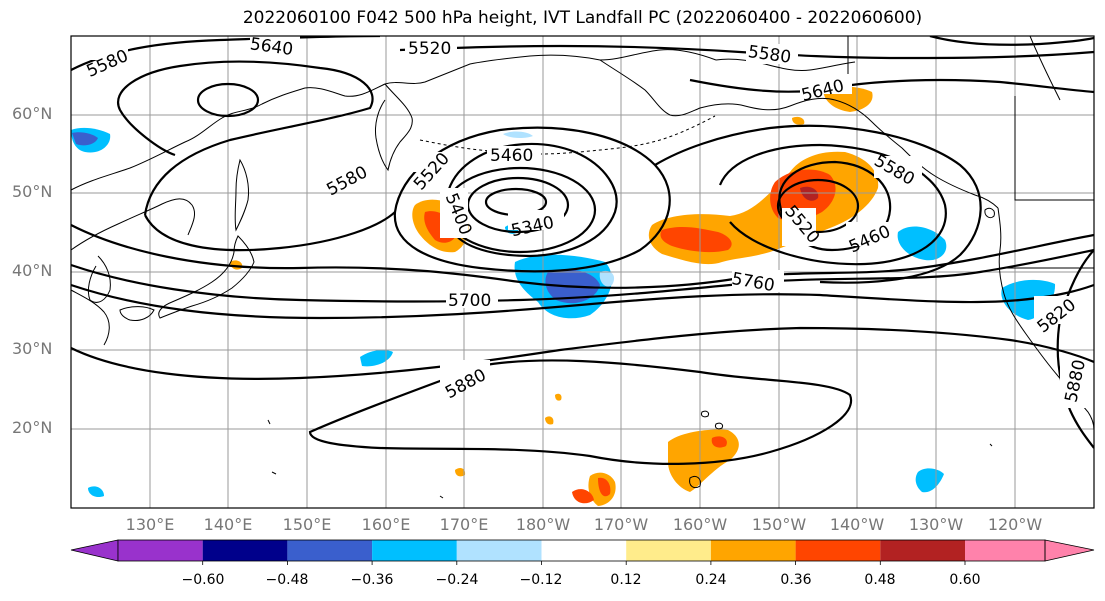 This screenshot has width=1105, height=601. Describe the element at coordinates (429, 49) in the screenshot. I see `contour-label: 5520` at that location.